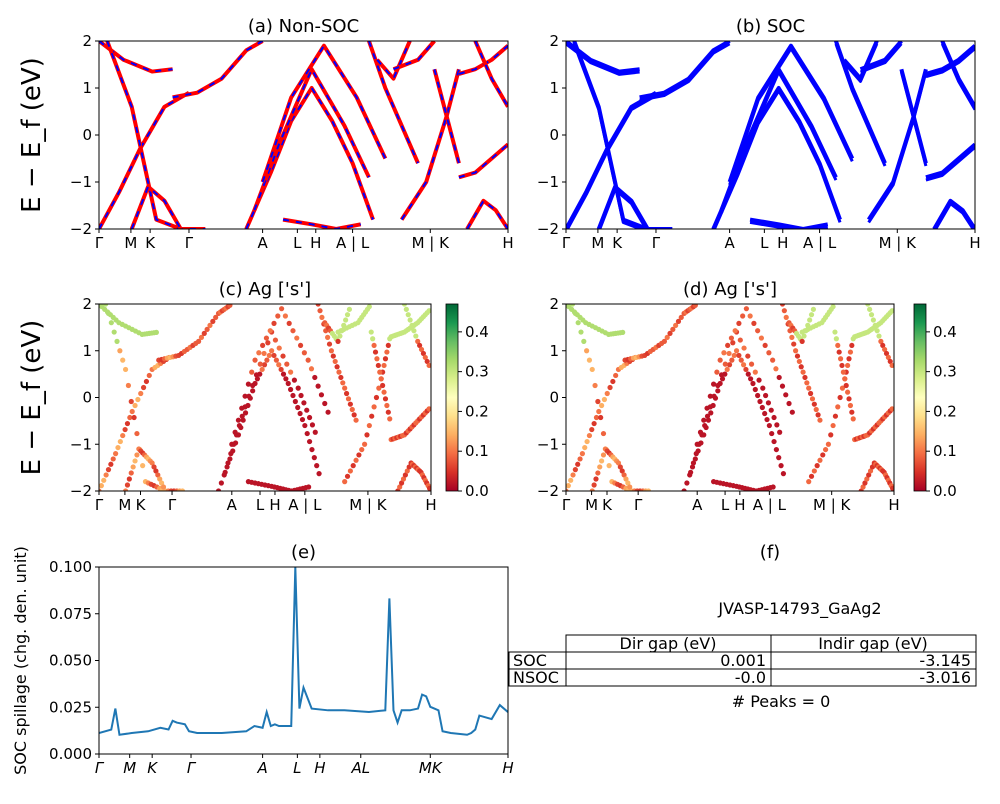 Image resolution: width=1000 pixels, height=804 pixels. Describe the element at coordinates (530, 660) in the screenshot. I see `table-row-label-soc: SOC` at that location.